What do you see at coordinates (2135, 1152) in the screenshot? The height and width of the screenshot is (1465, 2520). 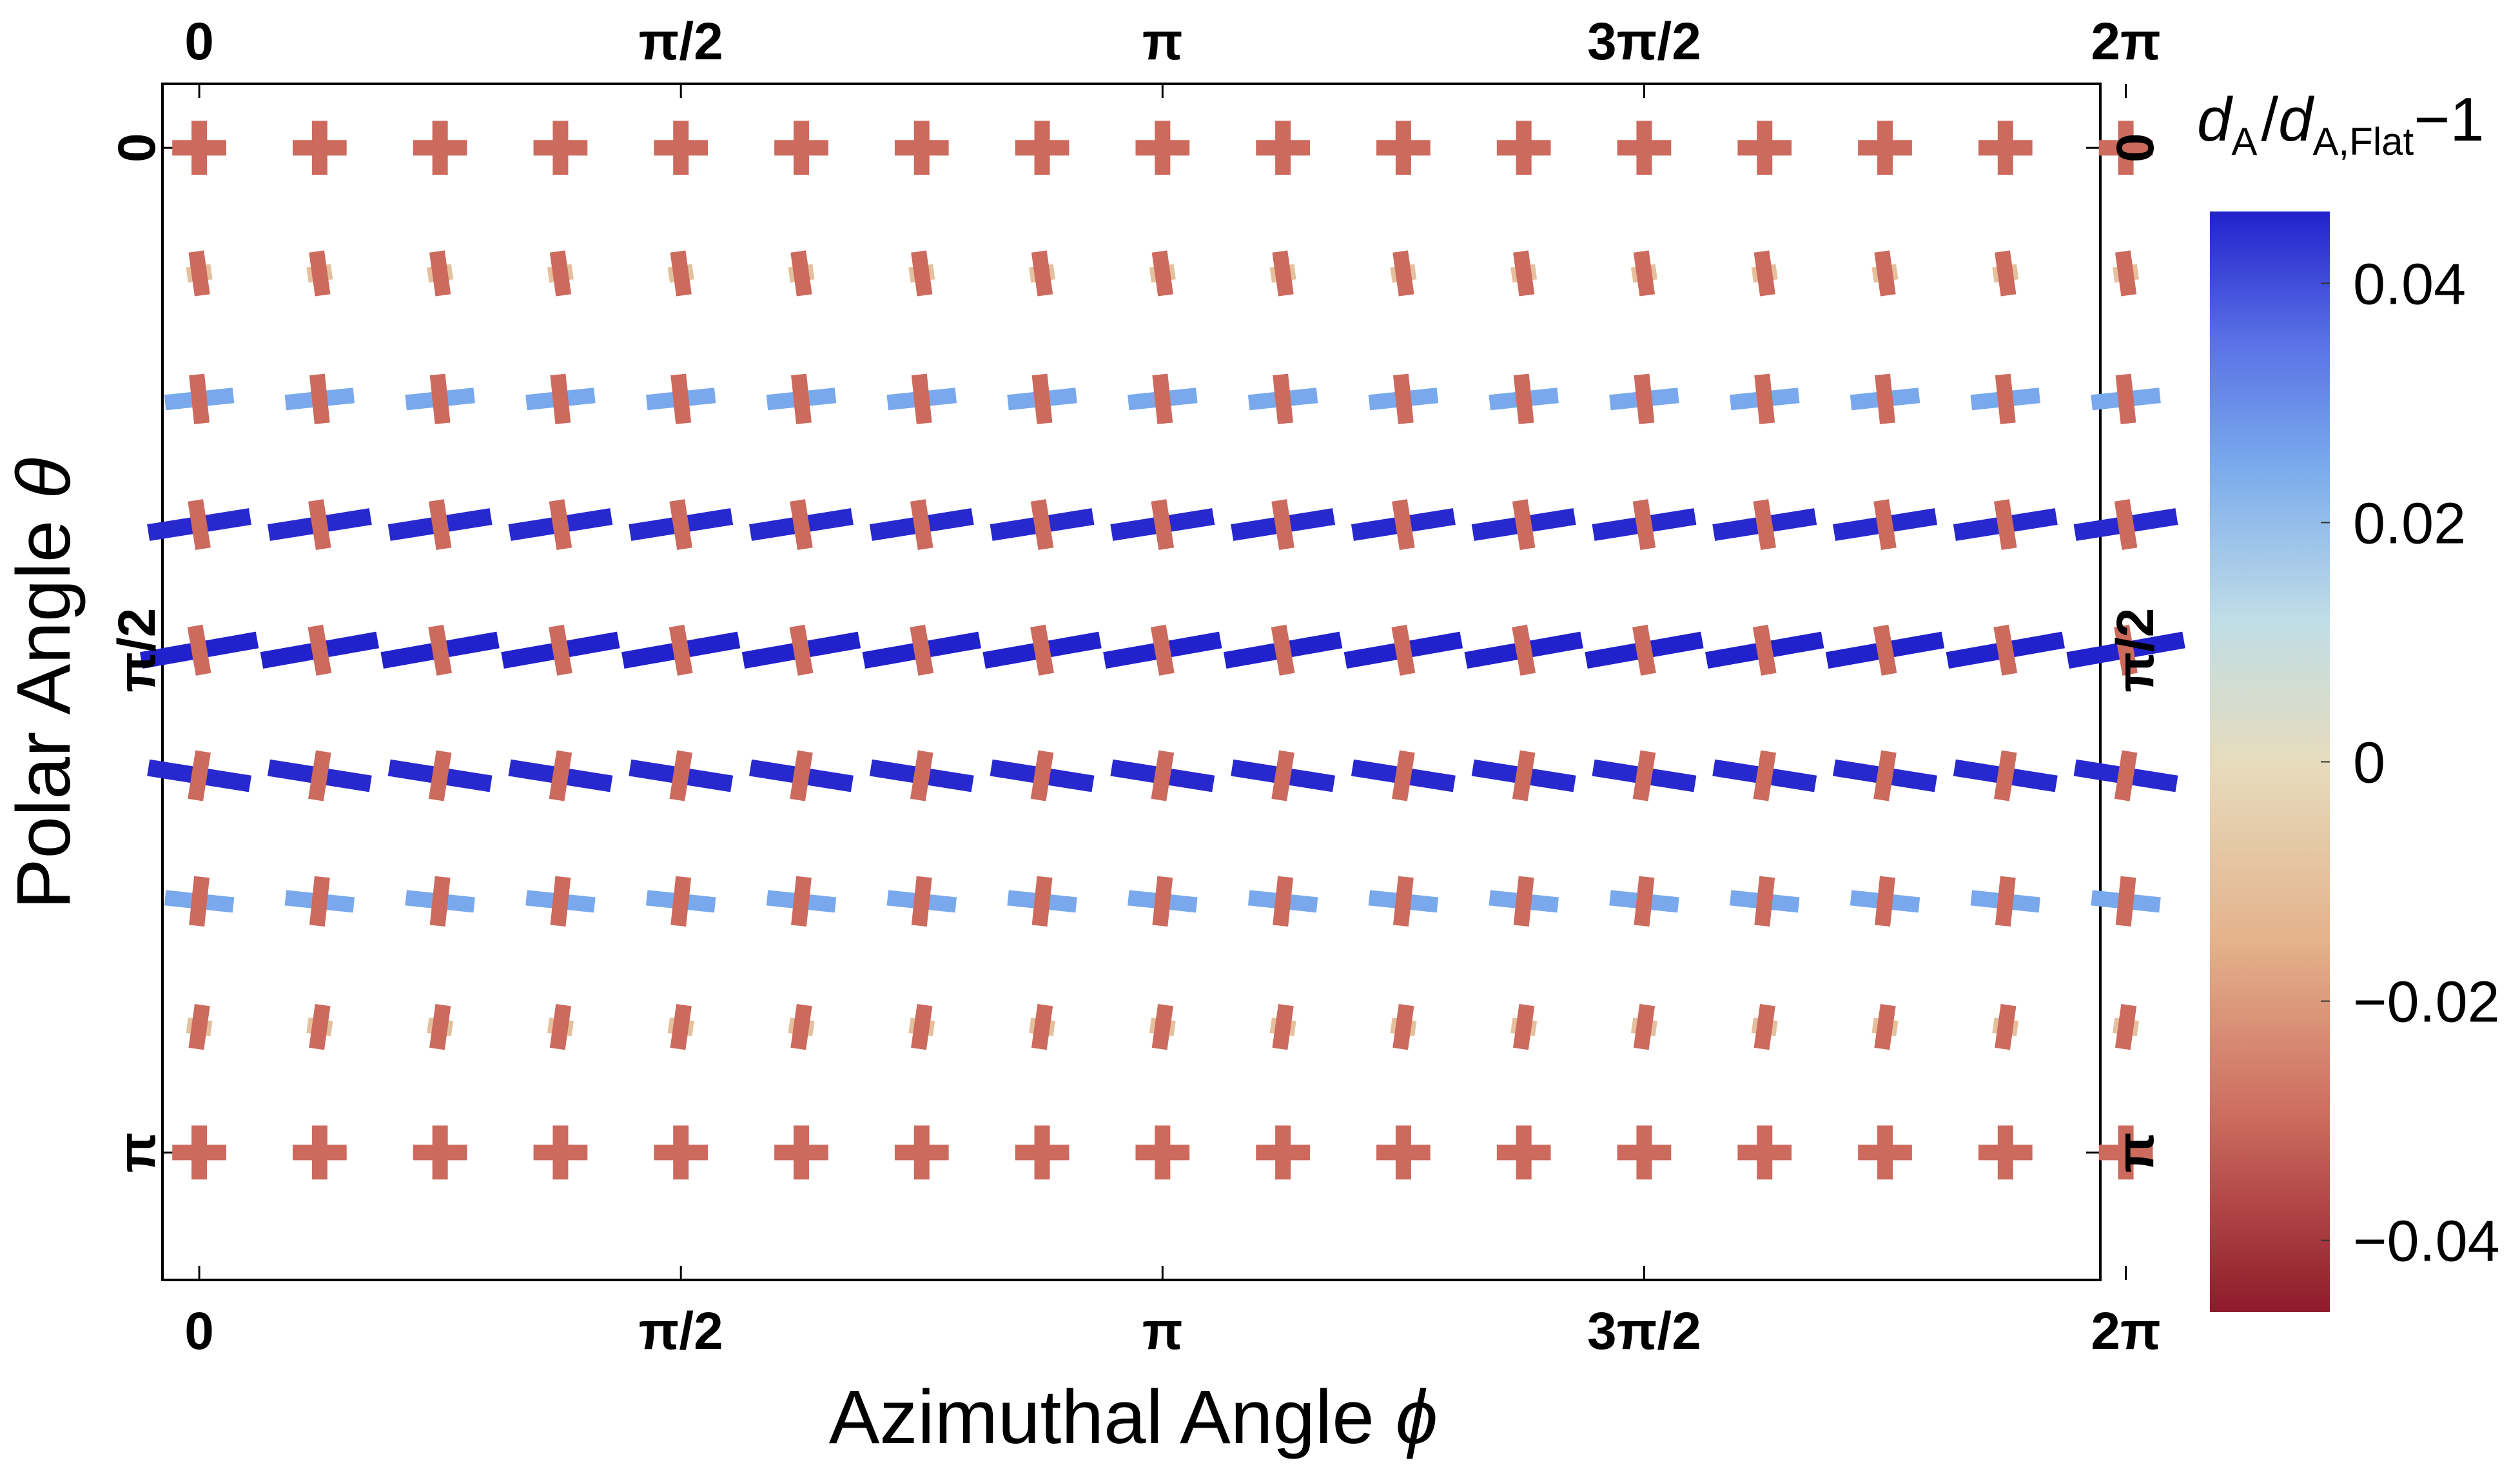 I see `y-tick-label-right: π` at bounding box center [2135, 1152].